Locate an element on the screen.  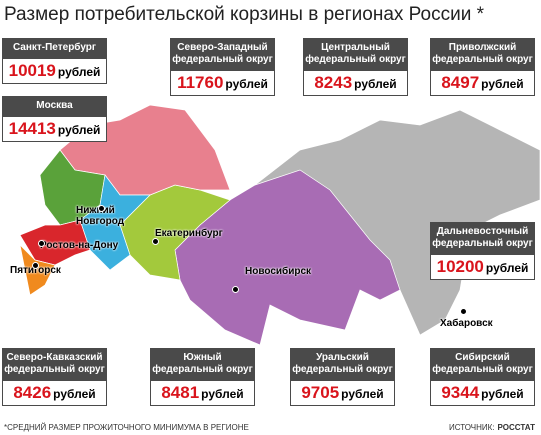
source: ИСТОЧНИК: РОССТАТ is located at coordinates (492, 427).